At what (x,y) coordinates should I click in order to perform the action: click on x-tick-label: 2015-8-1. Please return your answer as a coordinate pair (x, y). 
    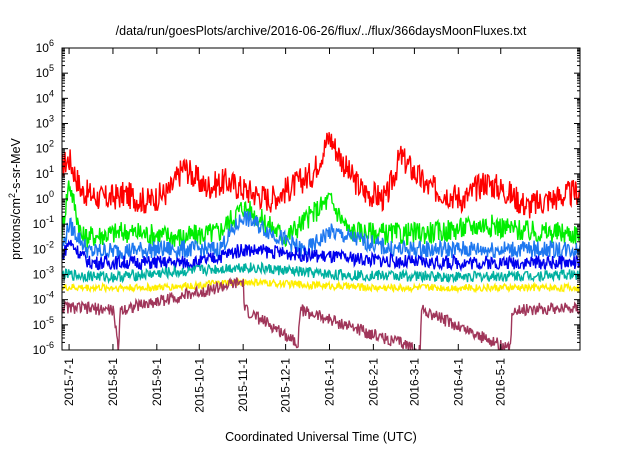
    Looking at the image, I should click on (113, 382).